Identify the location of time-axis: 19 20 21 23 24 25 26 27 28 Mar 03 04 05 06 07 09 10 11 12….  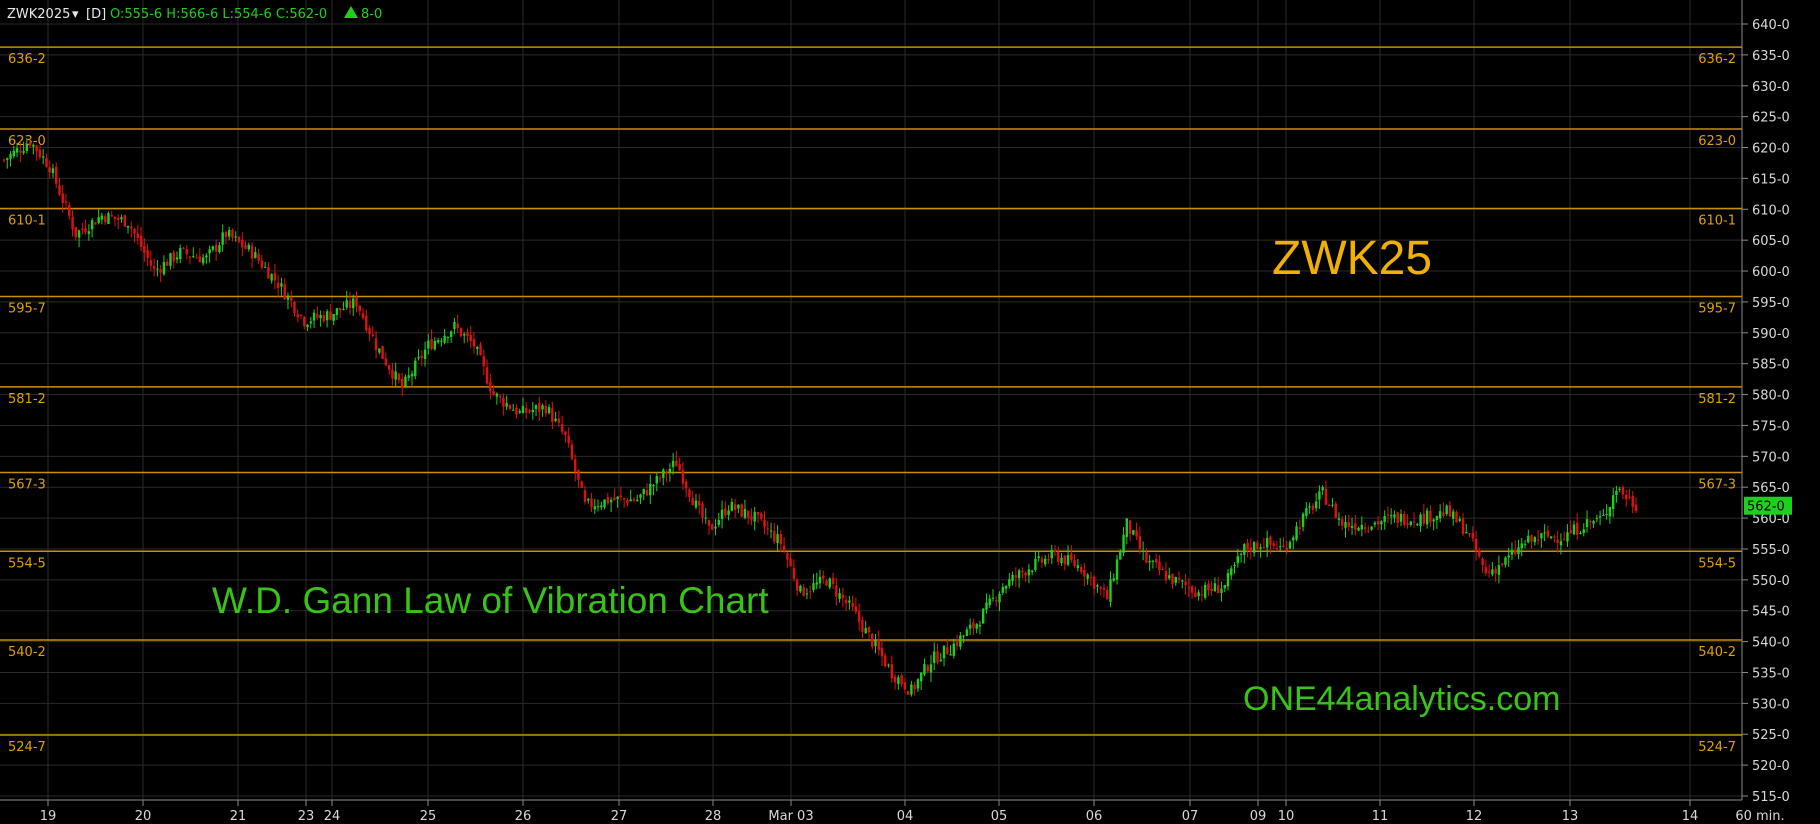
(912, 812).